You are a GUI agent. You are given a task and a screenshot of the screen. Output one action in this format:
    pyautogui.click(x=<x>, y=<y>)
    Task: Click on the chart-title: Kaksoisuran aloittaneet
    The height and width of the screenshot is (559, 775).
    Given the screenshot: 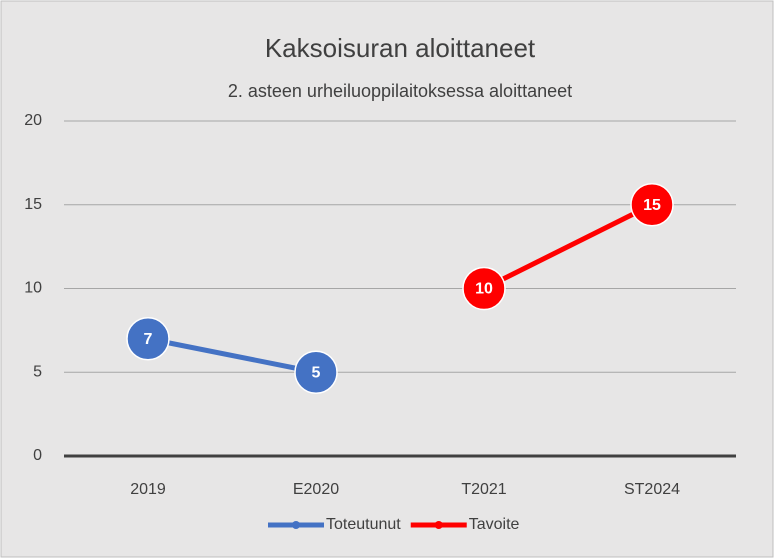 What is the action you would take?
    pyautogui.click(x=400, y=48)
    